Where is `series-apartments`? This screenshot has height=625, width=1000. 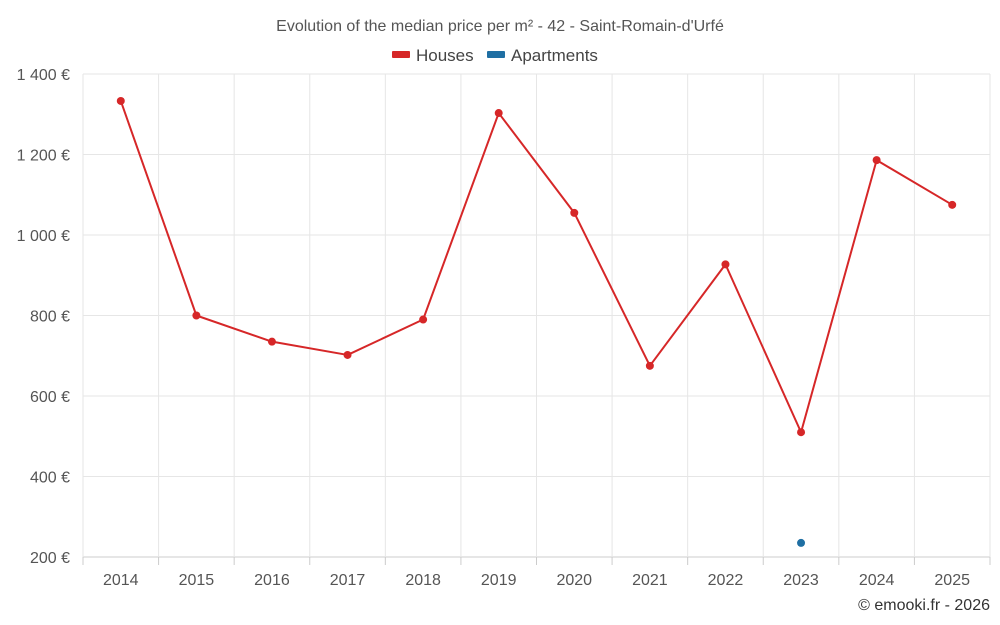 series-apartments is located at coordinates (801, 542).